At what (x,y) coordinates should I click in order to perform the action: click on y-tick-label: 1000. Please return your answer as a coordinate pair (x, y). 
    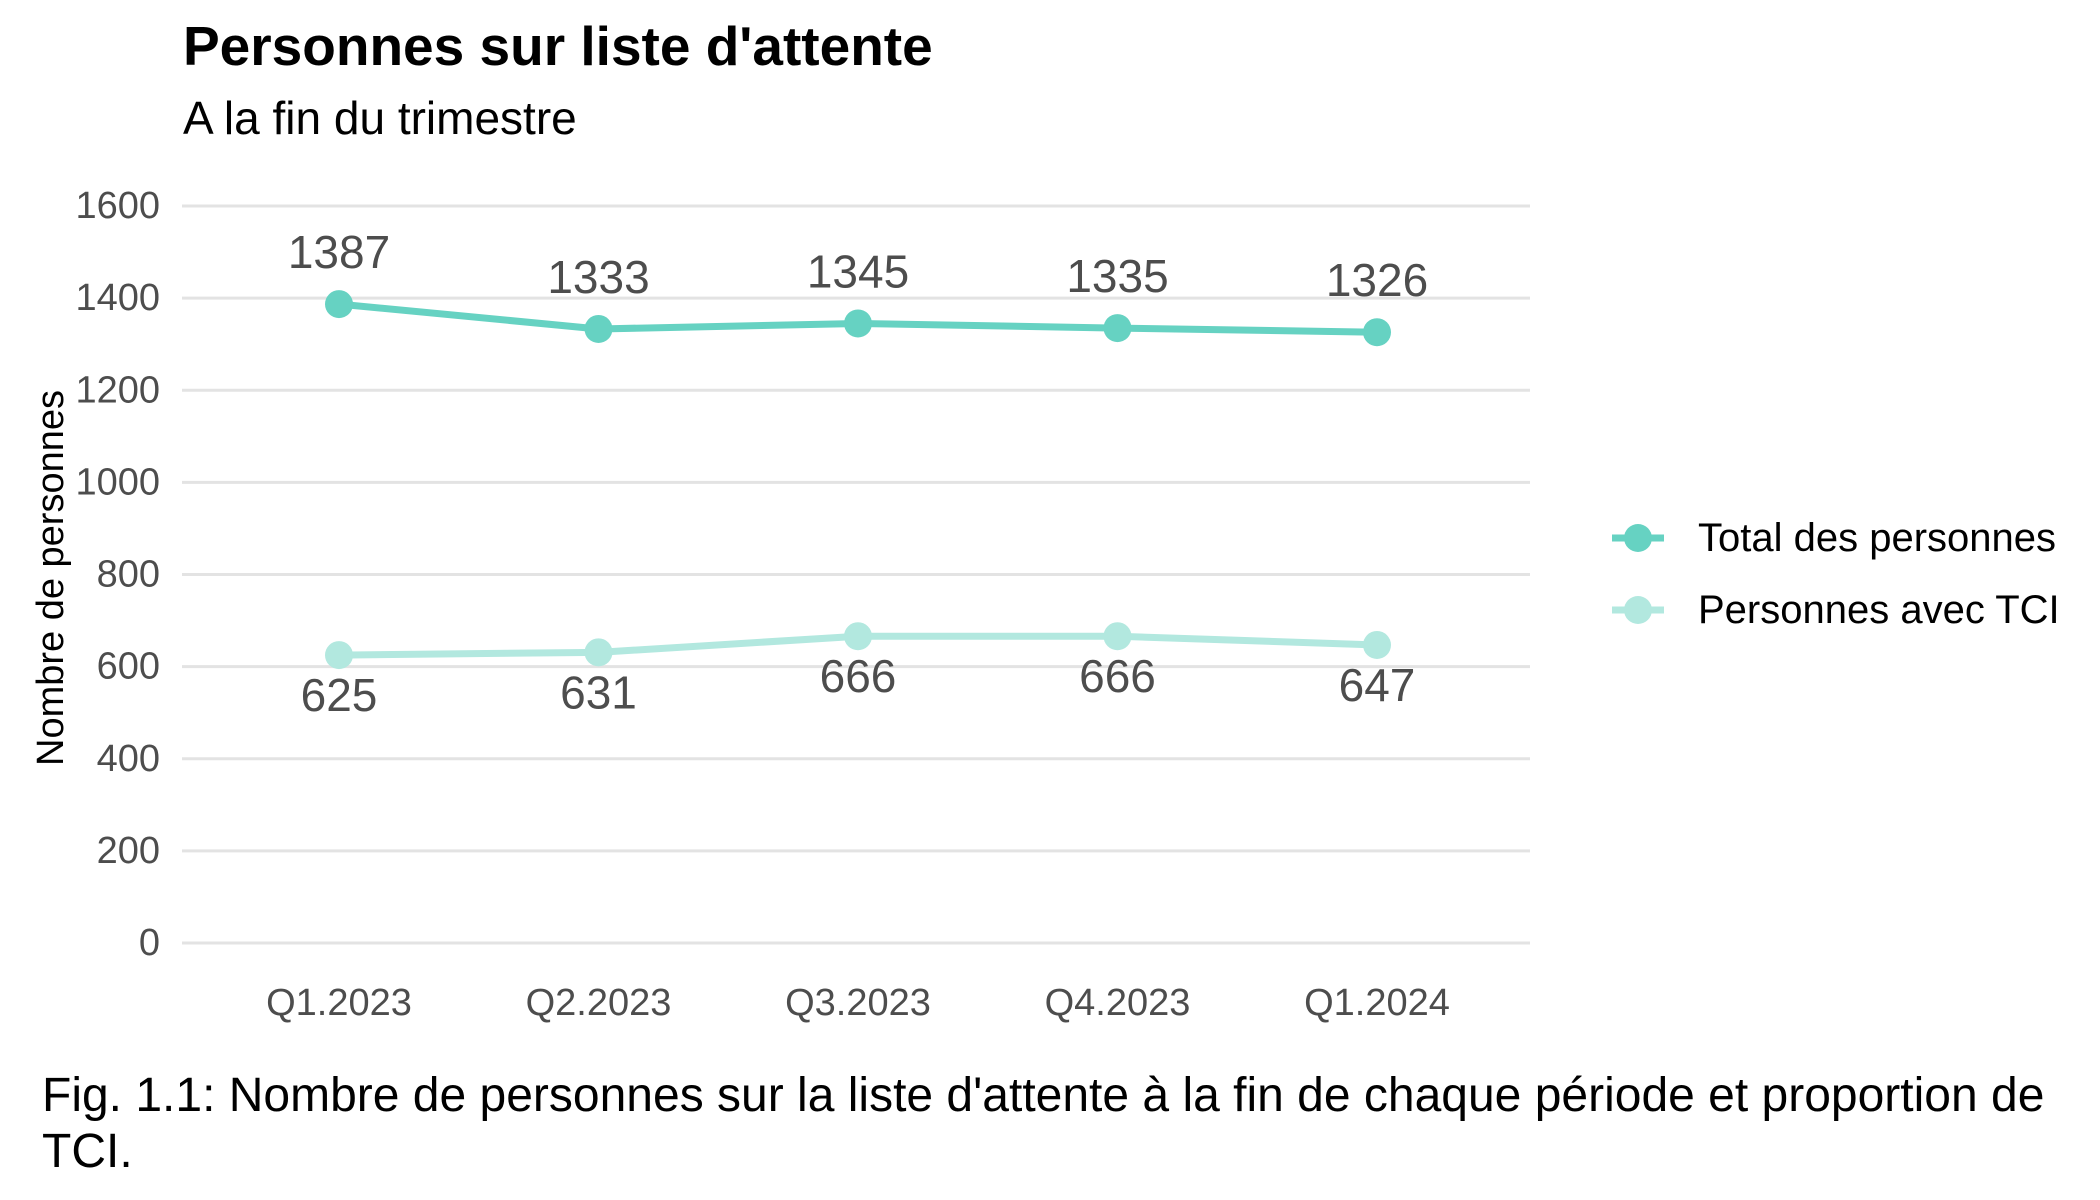
    Looking at the image, I should click on (117, 482).